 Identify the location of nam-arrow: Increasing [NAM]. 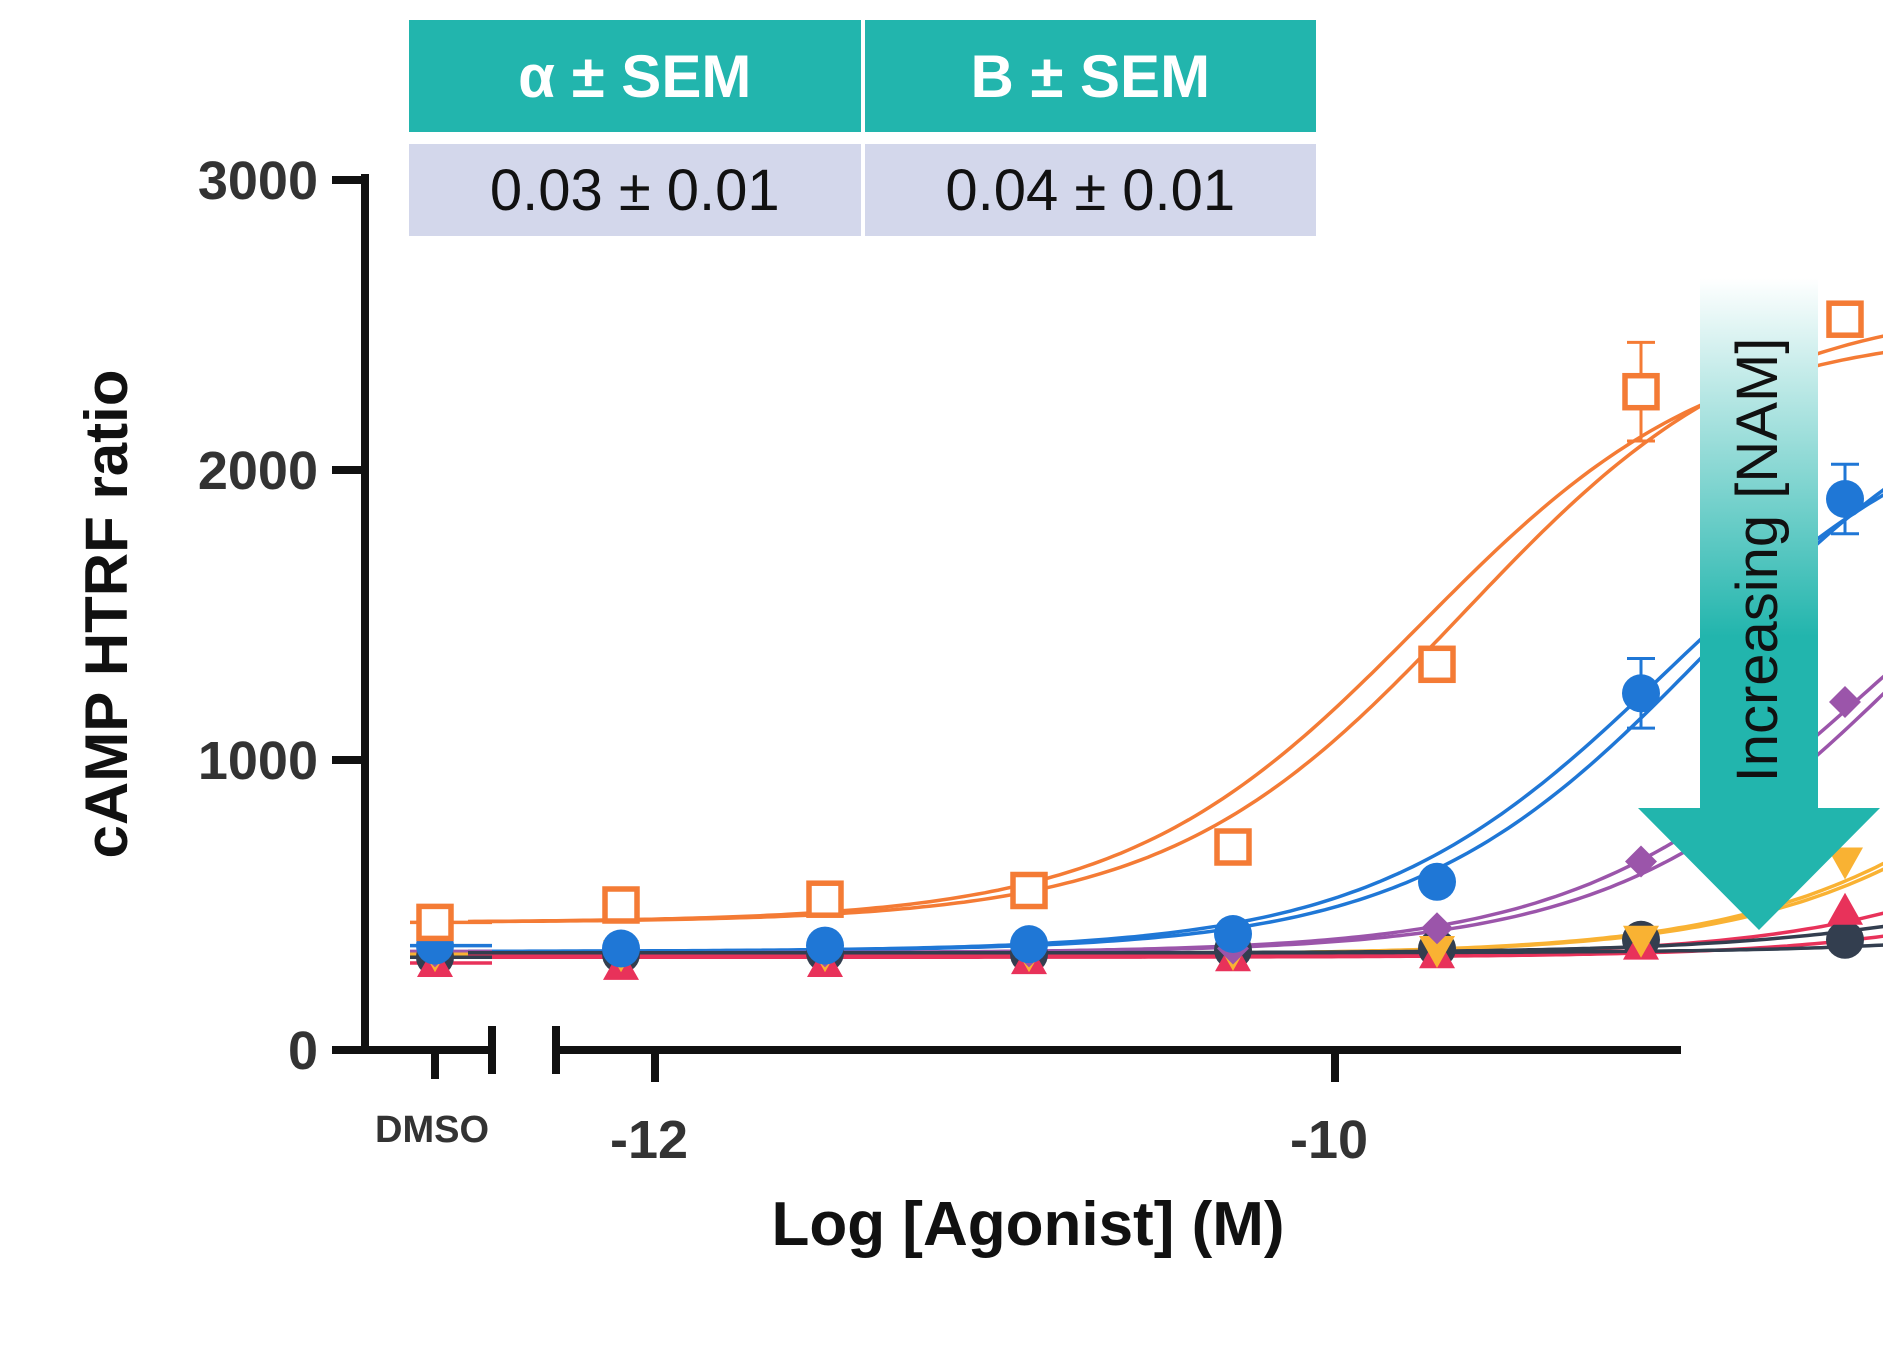
(1759, 604).